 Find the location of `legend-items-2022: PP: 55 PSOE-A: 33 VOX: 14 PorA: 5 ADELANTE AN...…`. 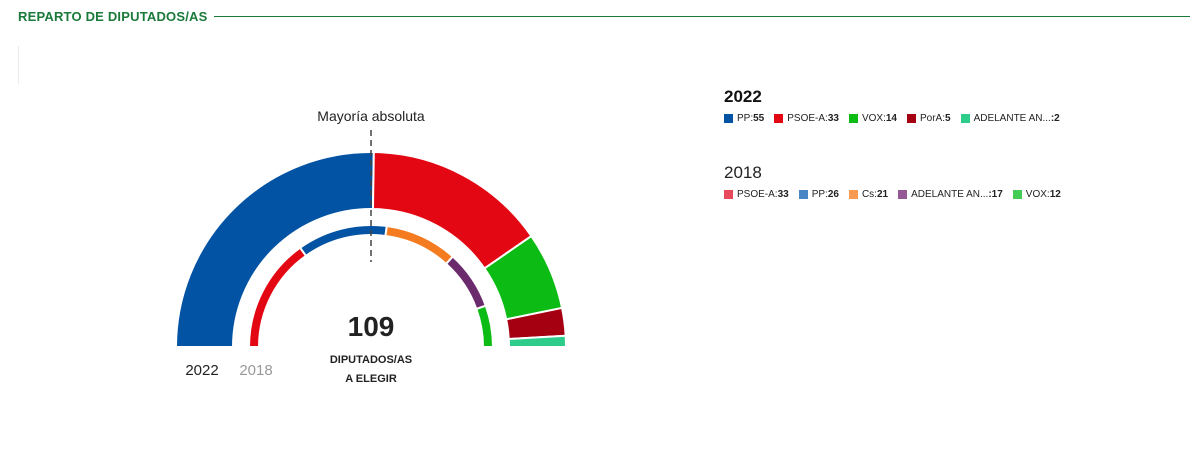

legend-items-2022: PP: 55 PSOE-A: 33 VOX: 14 PorA: 5 ADELANTE AN...… is located at coordinates (914, 118).